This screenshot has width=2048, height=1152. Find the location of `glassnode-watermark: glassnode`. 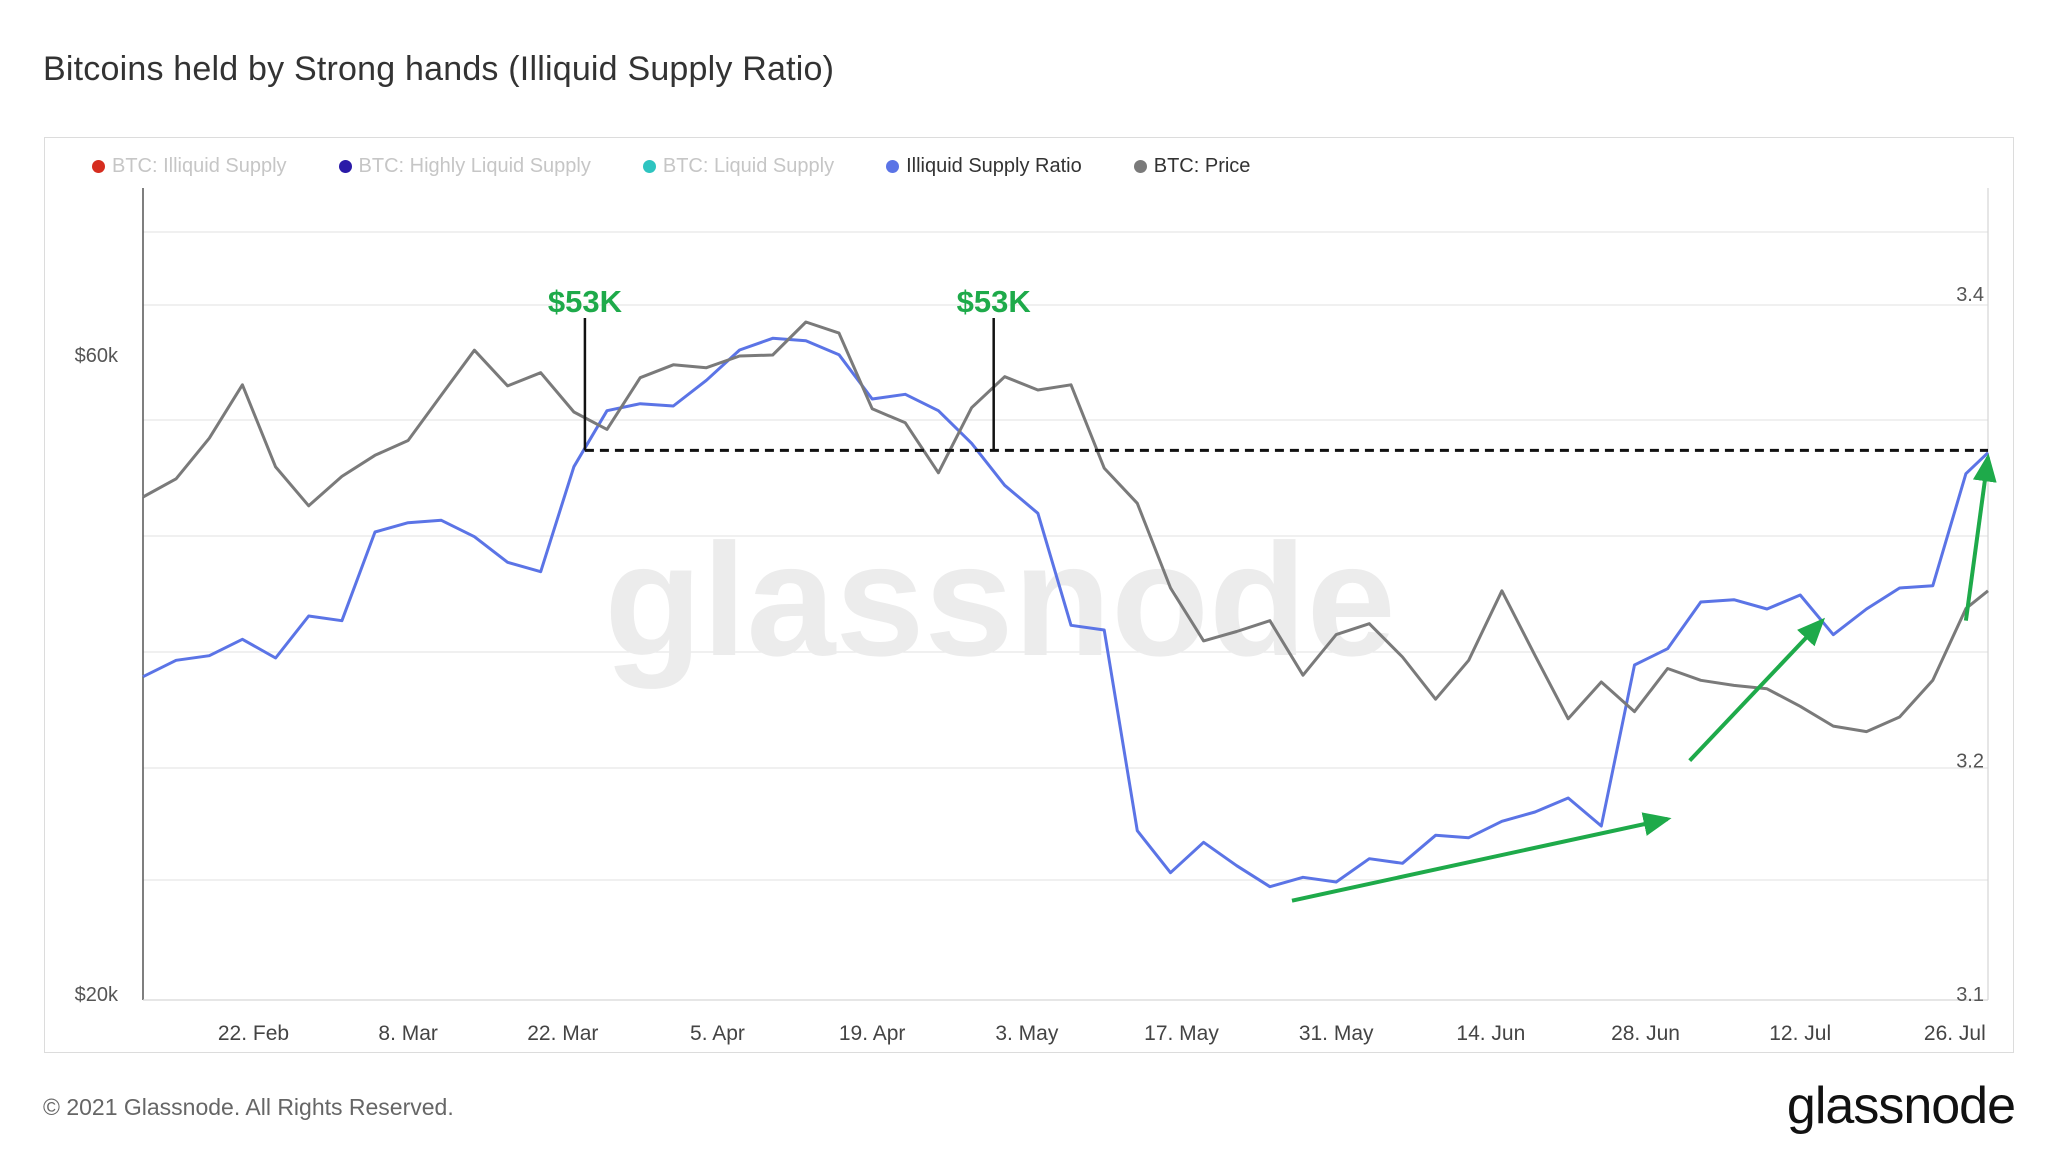

glassnode-watermark: glassnode is located at coordinates (999, 599).